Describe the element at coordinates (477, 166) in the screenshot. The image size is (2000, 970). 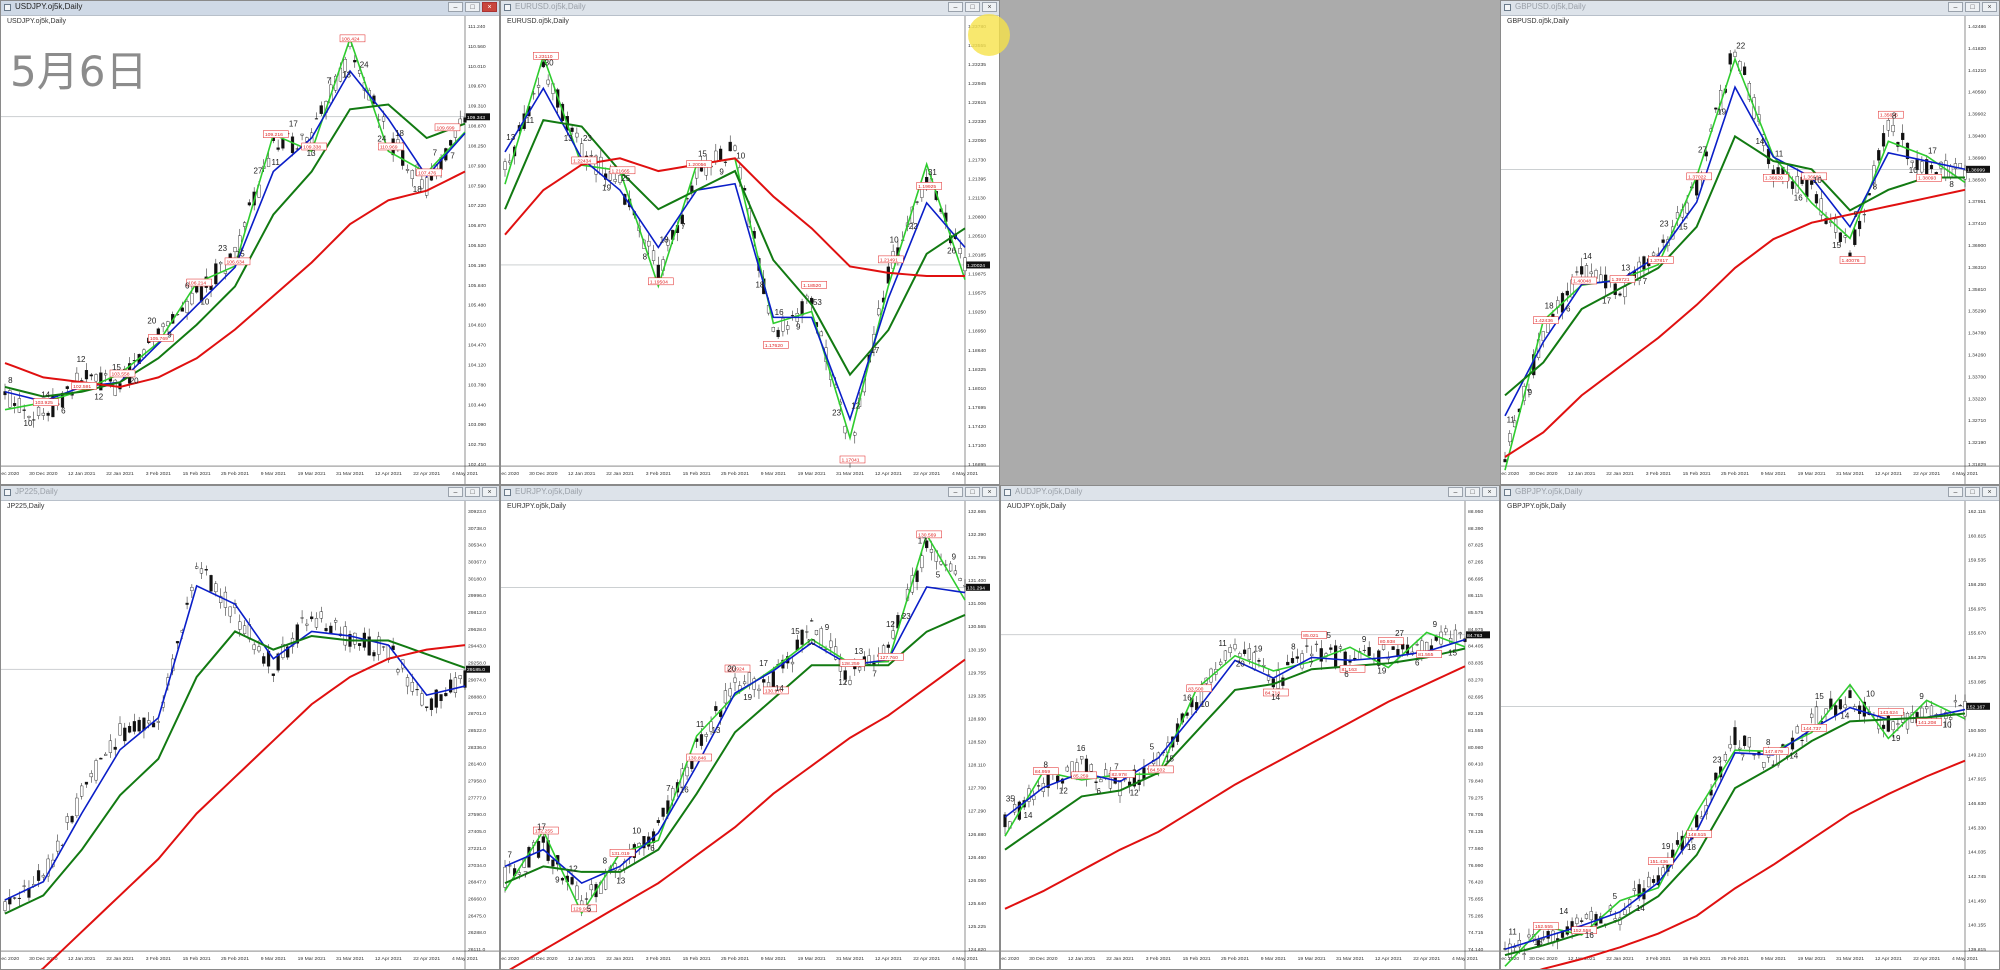
I see `y-tick-label: 107.930` at that location.